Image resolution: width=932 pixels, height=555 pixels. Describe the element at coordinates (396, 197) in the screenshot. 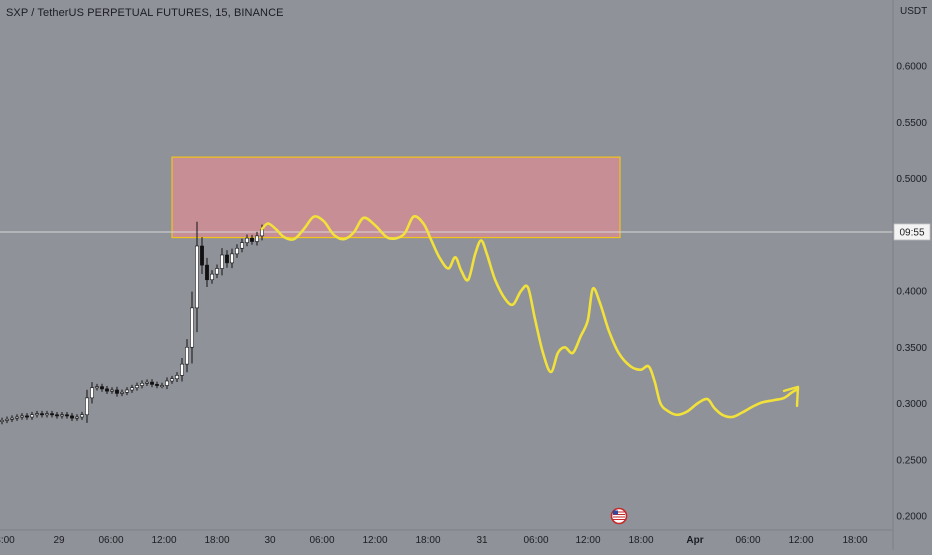

I see `resistance-zone-box` at that location.